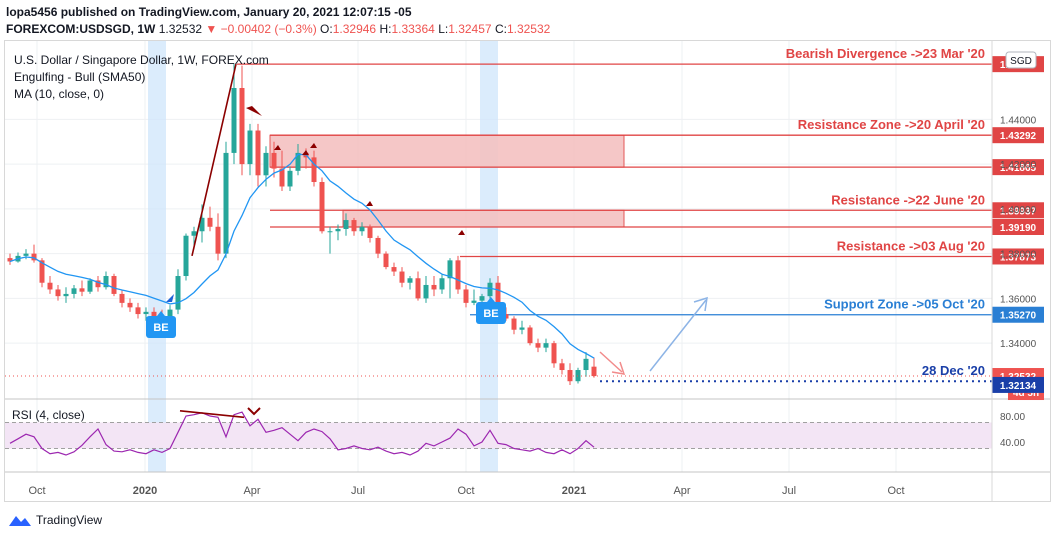 The width and height of the screenshot is (1055, 539). What do you see at coordinates (443, 29) in the screenshot?
I see `low-label: L:` at bounding box center [443, 29].